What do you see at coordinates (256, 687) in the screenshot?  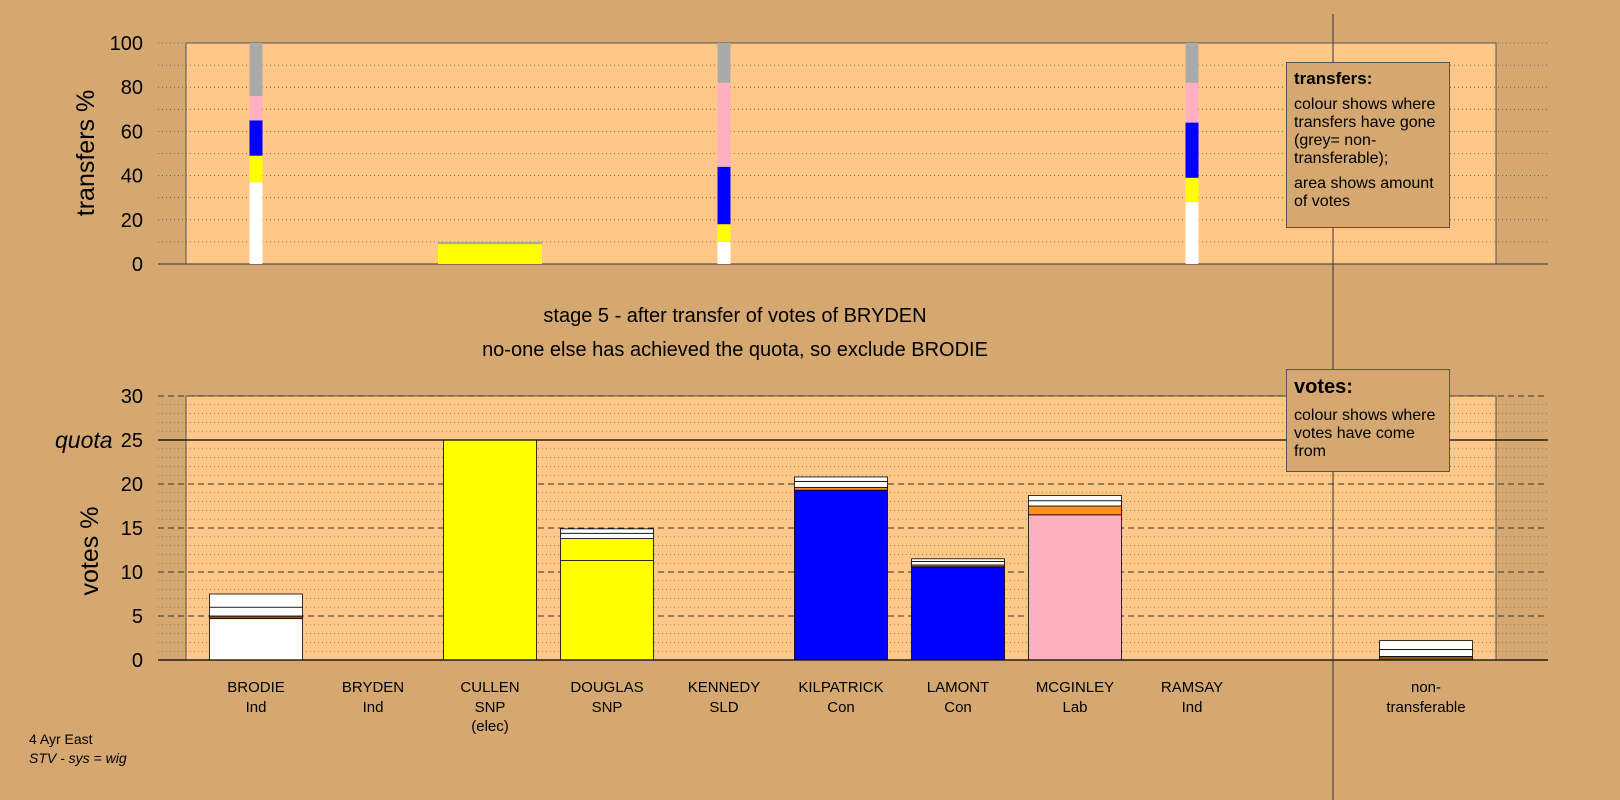 I see `candidate-name-label: BRODIE` at bounding box center [256, 687].